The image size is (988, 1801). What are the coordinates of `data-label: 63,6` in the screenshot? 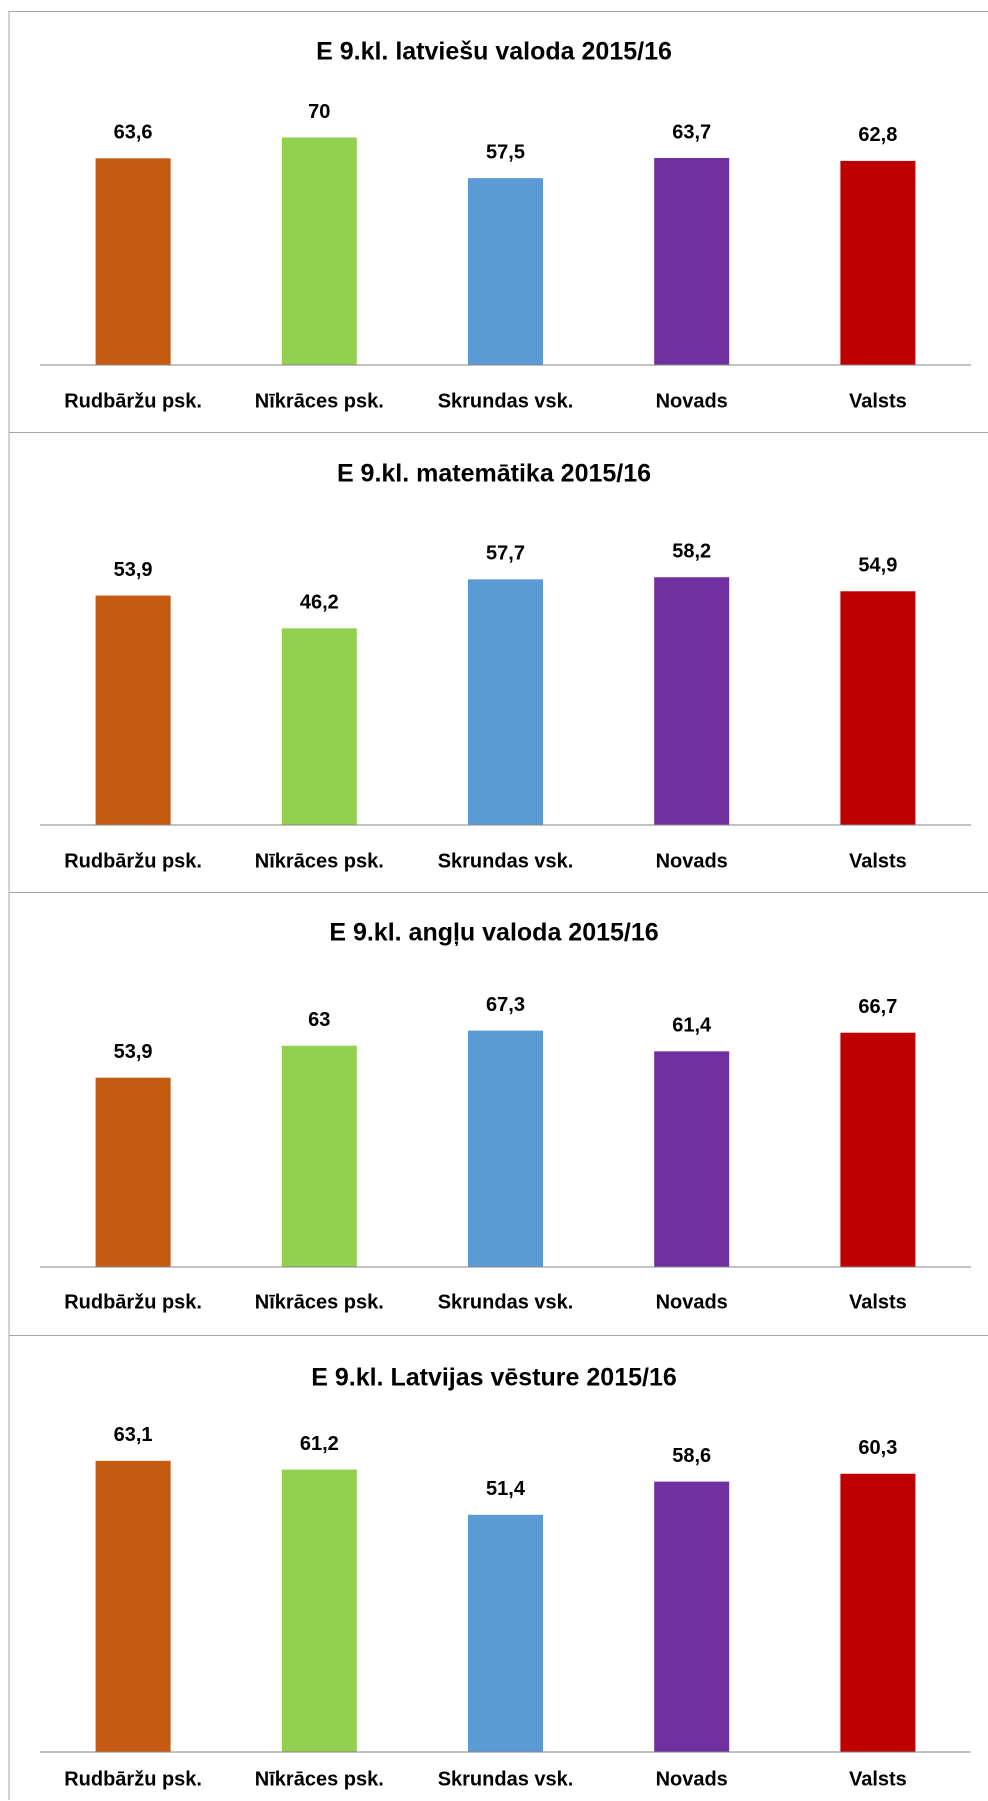 It's located at (133, 133).